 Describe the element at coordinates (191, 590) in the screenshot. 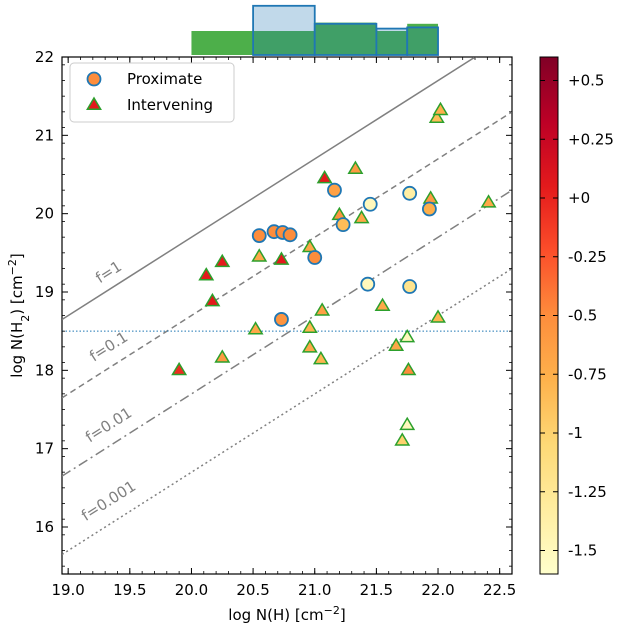

I see `x-tick-label: 20.0` at that location.